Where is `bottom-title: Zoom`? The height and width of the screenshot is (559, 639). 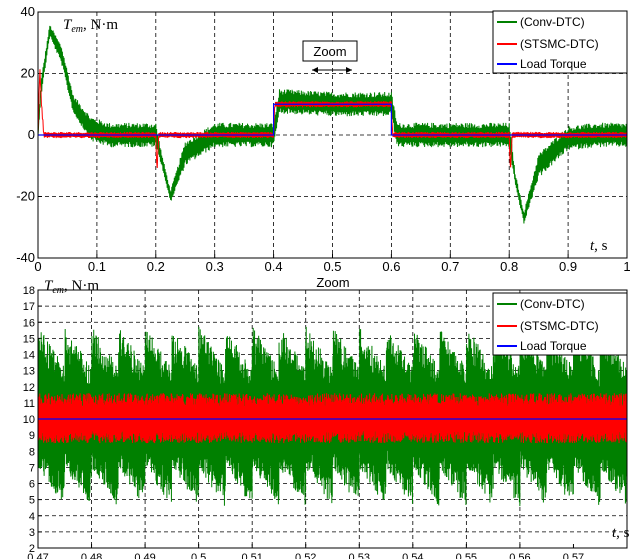
bottom-title: Zoom is located at coordinates (332, 282).